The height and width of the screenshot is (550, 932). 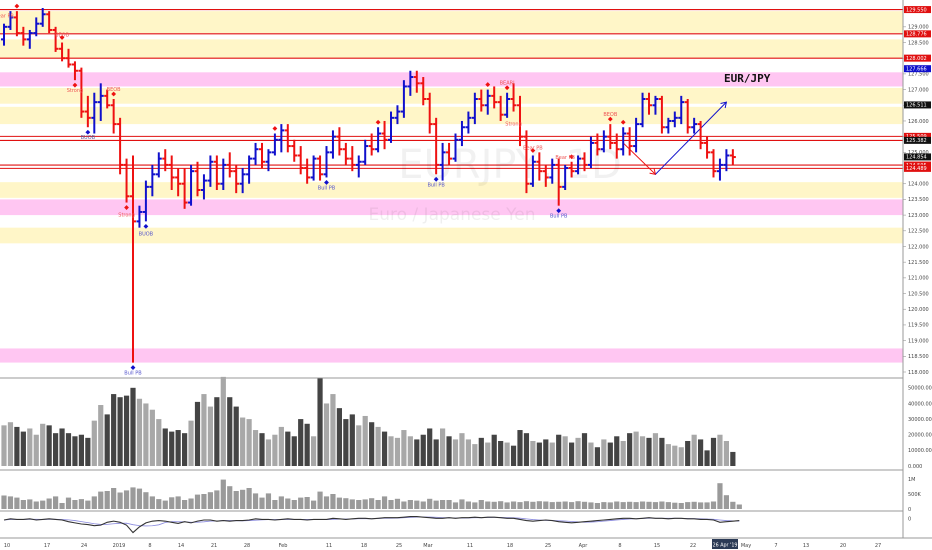 I want to click on time-tick-label: 2019, so click(x=119, y=546).